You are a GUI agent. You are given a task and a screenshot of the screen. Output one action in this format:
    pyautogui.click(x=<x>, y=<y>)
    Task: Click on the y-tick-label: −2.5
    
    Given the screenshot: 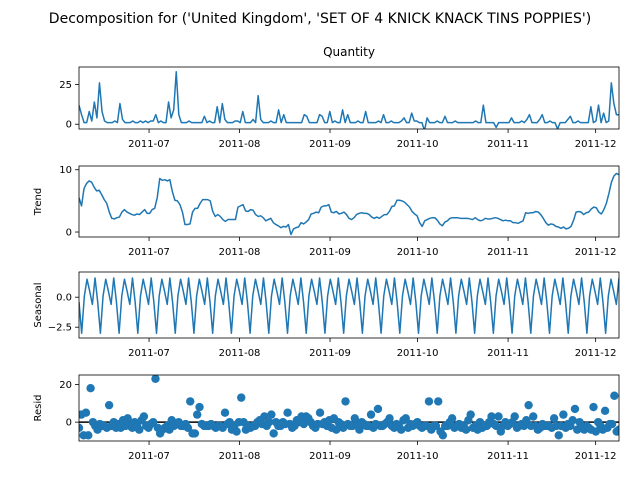 What is the action you would take?
    pyautogui.click(x=60, y=328)
    